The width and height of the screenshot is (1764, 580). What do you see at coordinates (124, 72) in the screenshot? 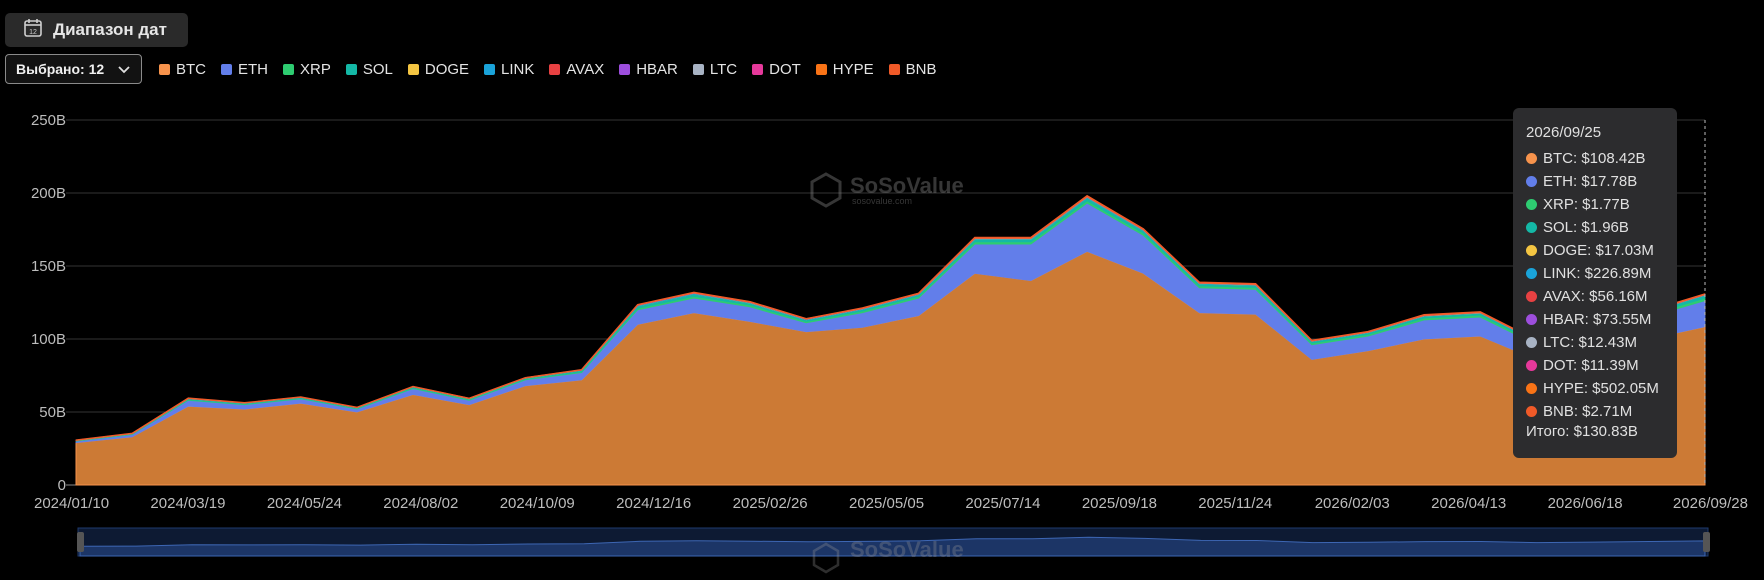
I see `chevron-down-icon` at bounding box center [124, 72].